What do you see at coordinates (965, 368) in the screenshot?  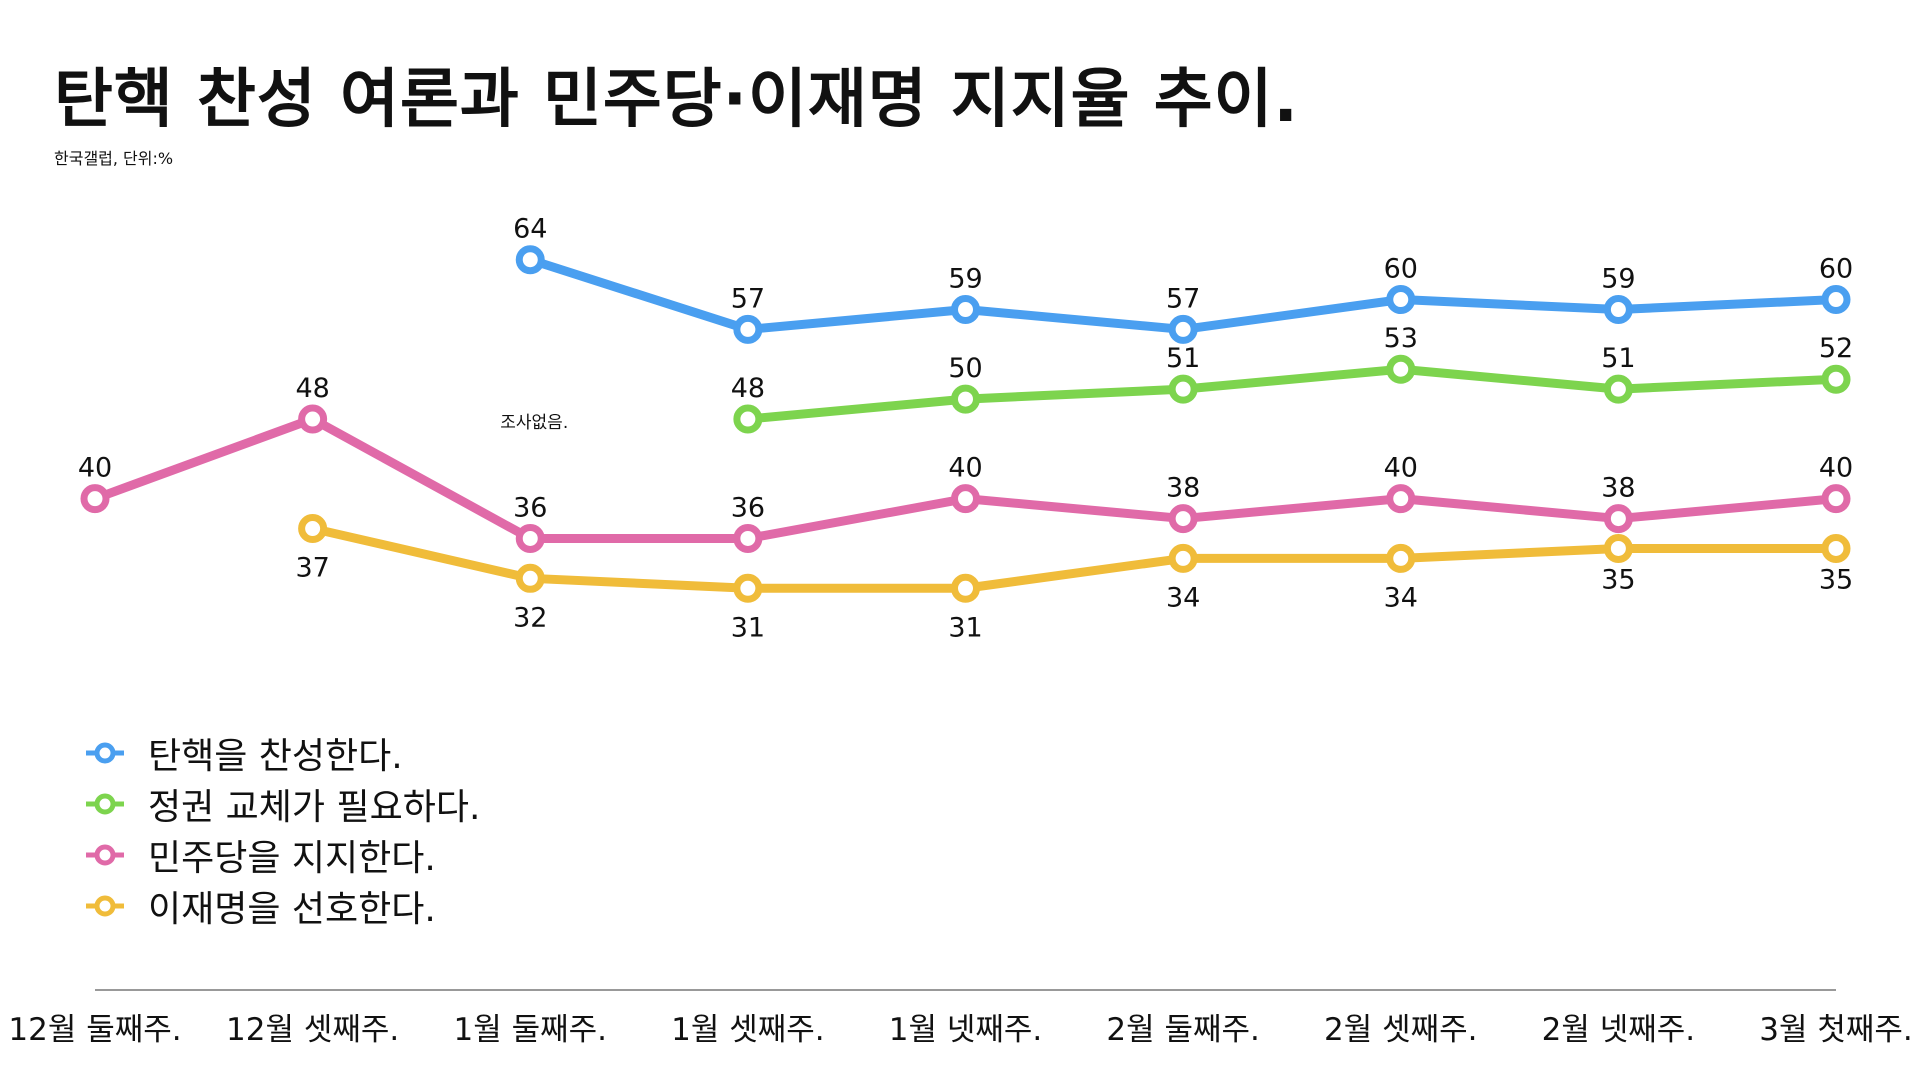 I see `data-label: 50` at bounding box center [965, 368].